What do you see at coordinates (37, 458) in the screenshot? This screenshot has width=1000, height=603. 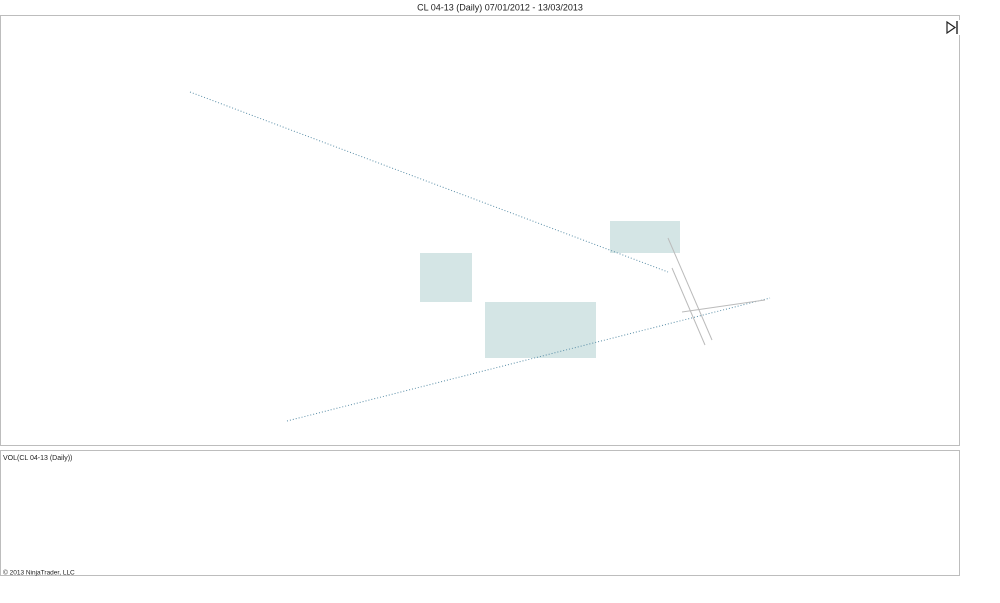 I see `panel-title: VOL(CL 04-13 (Daily))` at bounding box center [37, 458].